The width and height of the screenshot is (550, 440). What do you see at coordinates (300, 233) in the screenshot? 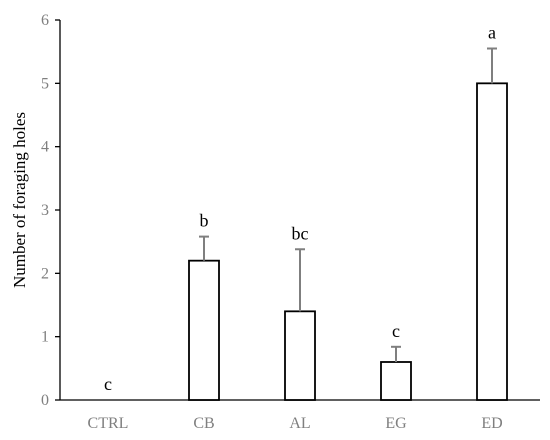
I see `significance-label: bc` at bounding box center [300, 233].